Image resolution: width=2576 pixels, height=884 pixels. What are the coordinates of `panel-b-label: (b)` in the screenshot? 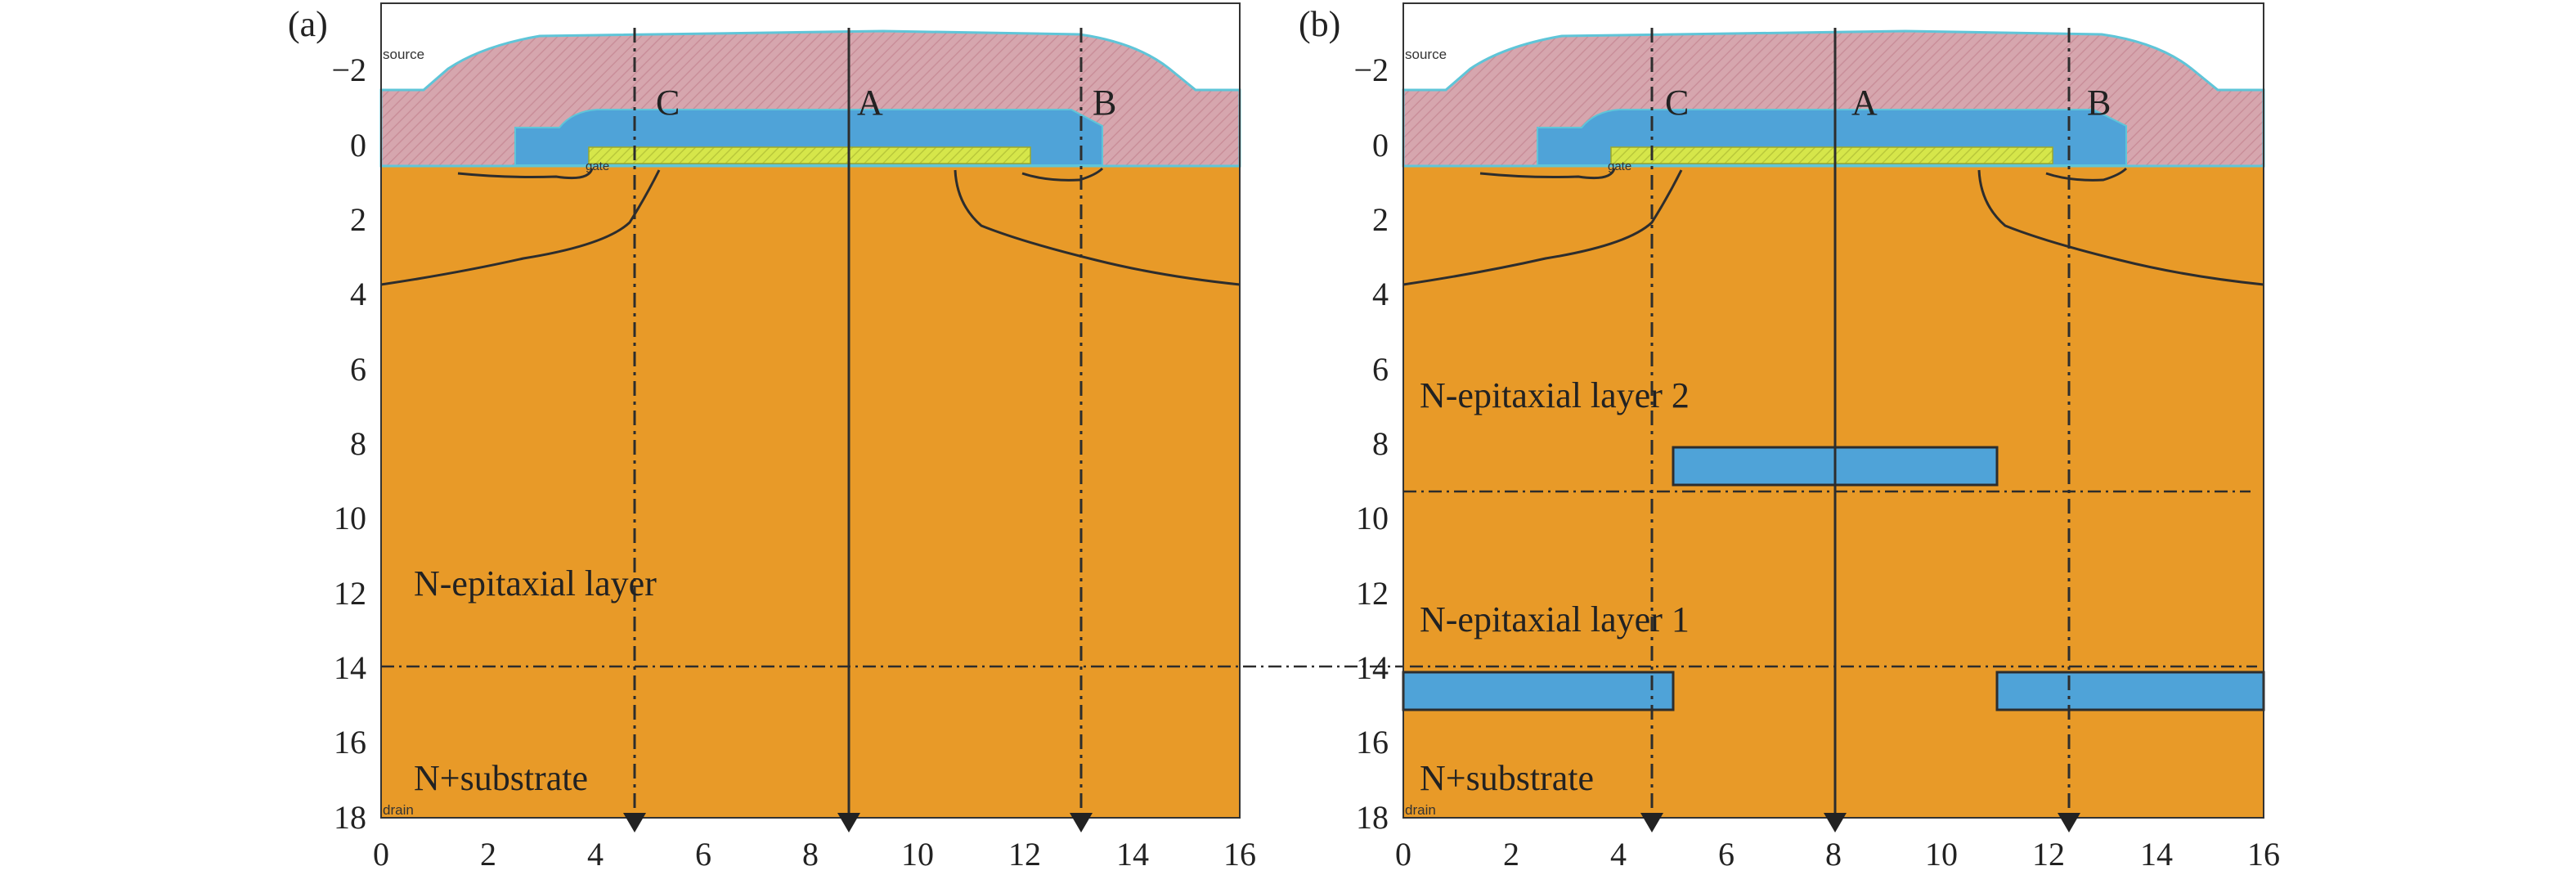 It's located at (1320, 24).